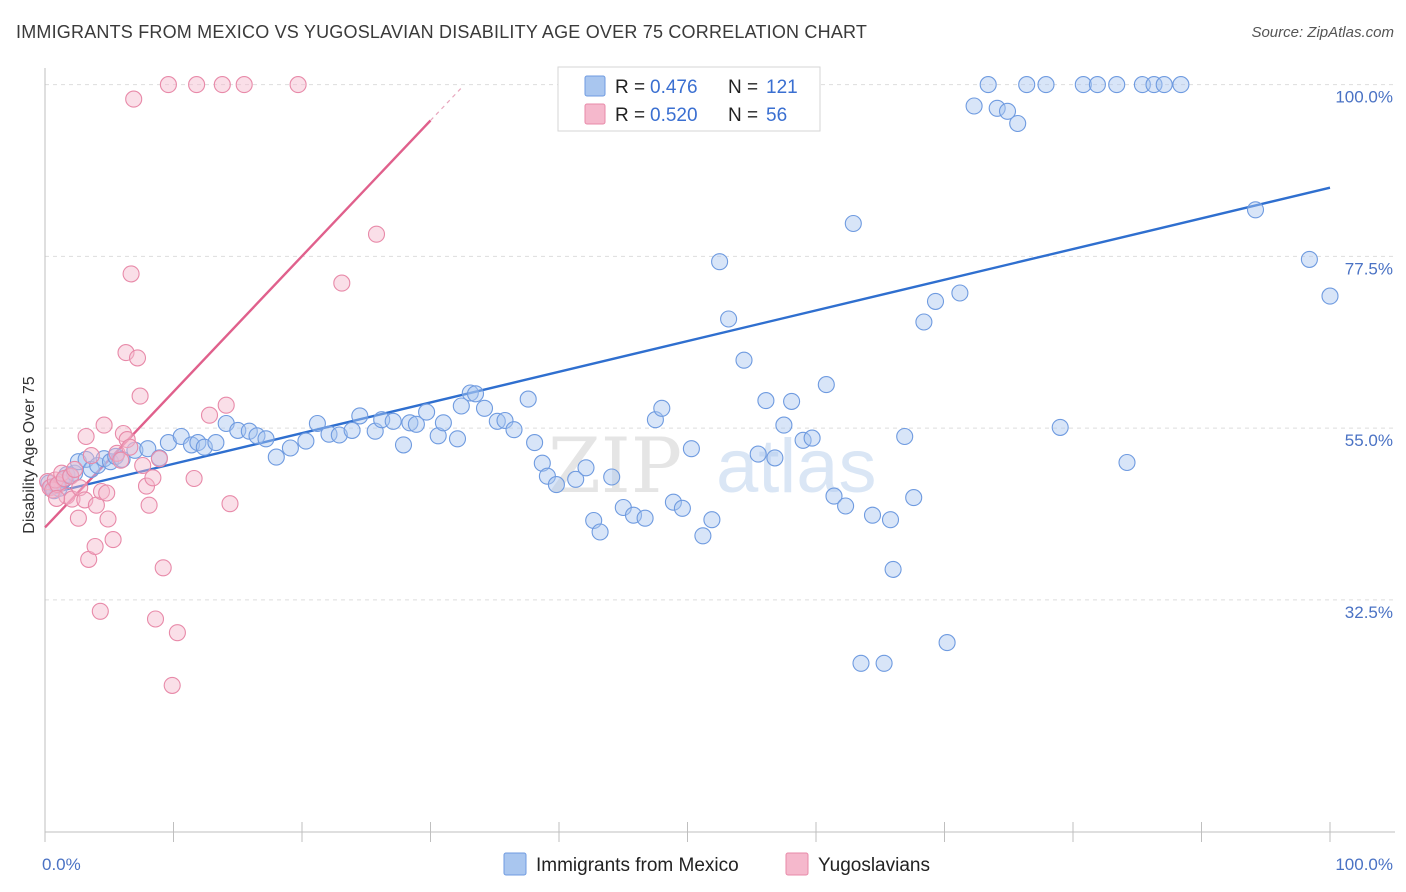 The width and height of the screenshot is (1406, 892). What do you see at coordinates (797, 864) in the screenshot?
I see `series-swatch-yugoslavians` at bounding box center [797, 864].